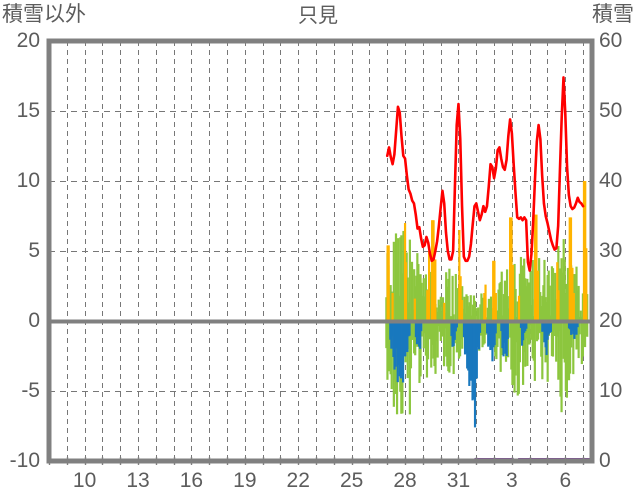 The width and height of the screenshot is (636, 501). Describe the element at coordinates (191, 480) in the screenshot. I see `x-tick-16: 16` at that location.